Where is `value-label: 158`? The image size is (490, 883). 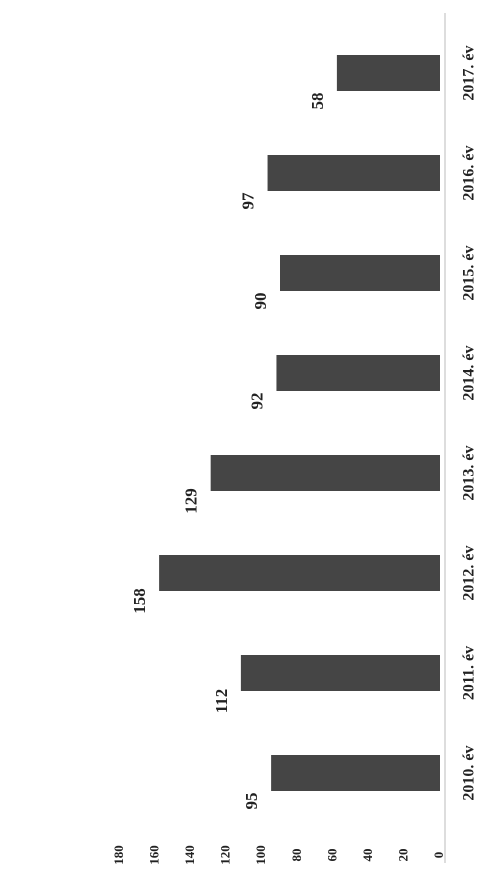
value-label: 158 is located at coordinates (139, 601).